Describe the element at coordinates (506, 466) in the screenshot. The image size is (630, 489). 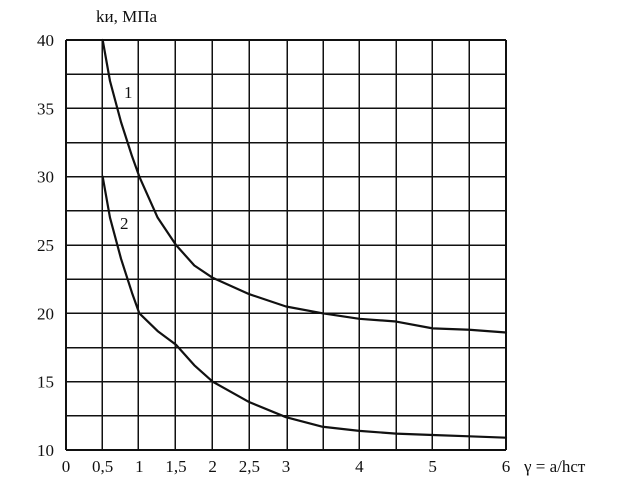
I see `x-tick-label-10: 6` at that location.